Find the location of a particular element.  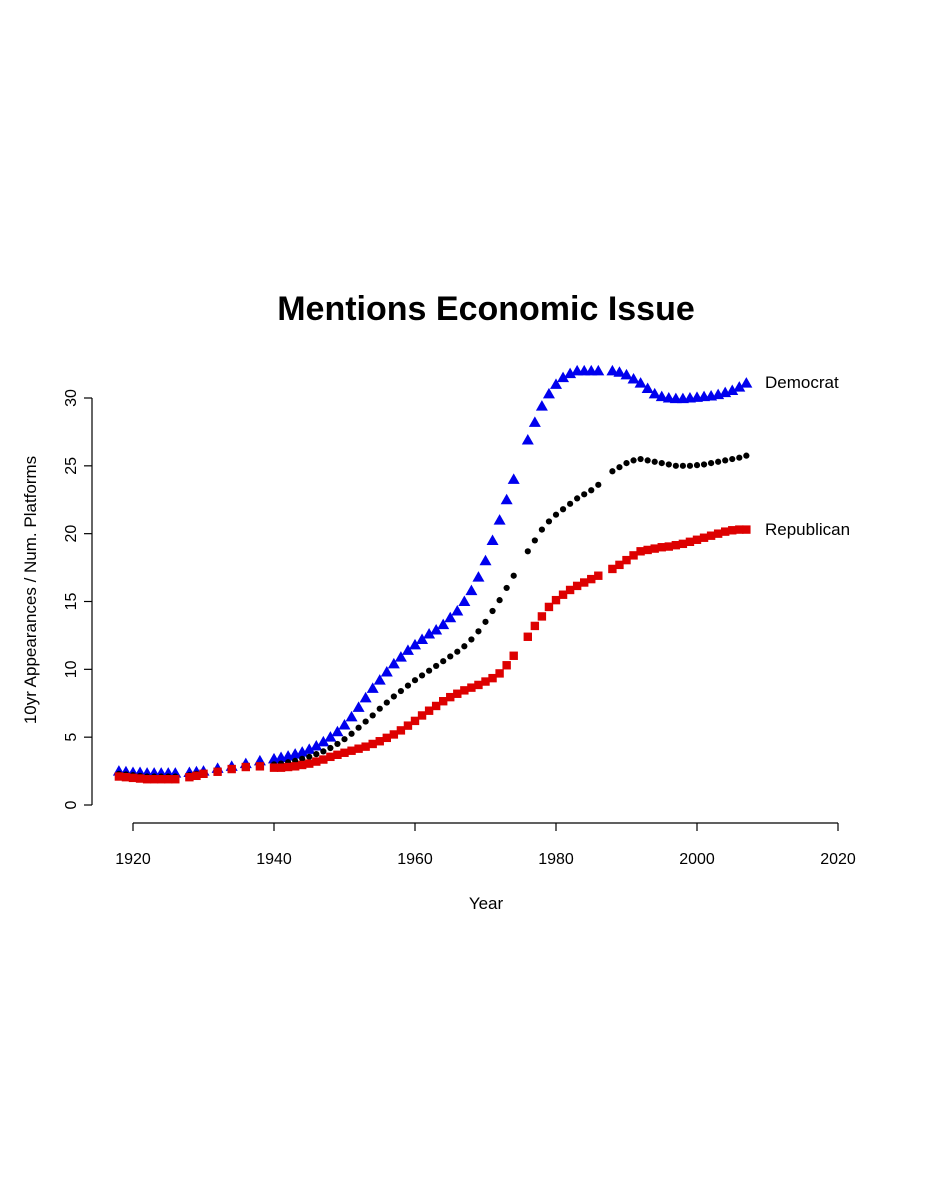

y-tick-label: 30 is located at coordinates (71, 398).